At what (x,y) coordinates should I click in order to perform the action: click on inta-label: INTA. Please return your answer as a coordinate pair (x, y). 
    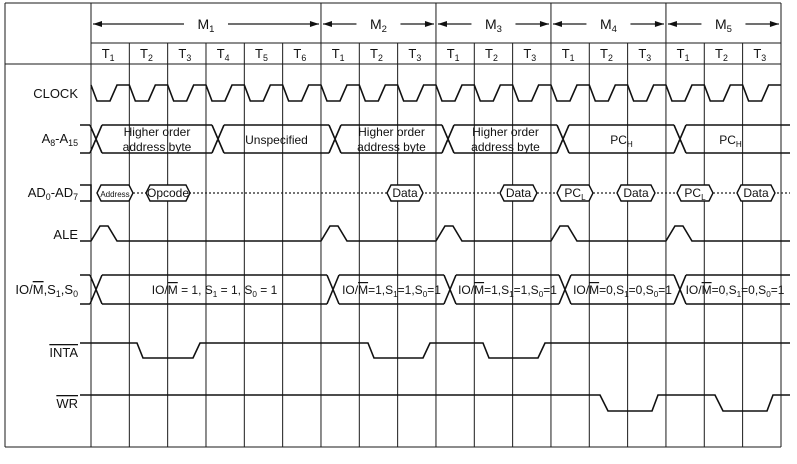
    Looking at the image, I should click on (63, 352).